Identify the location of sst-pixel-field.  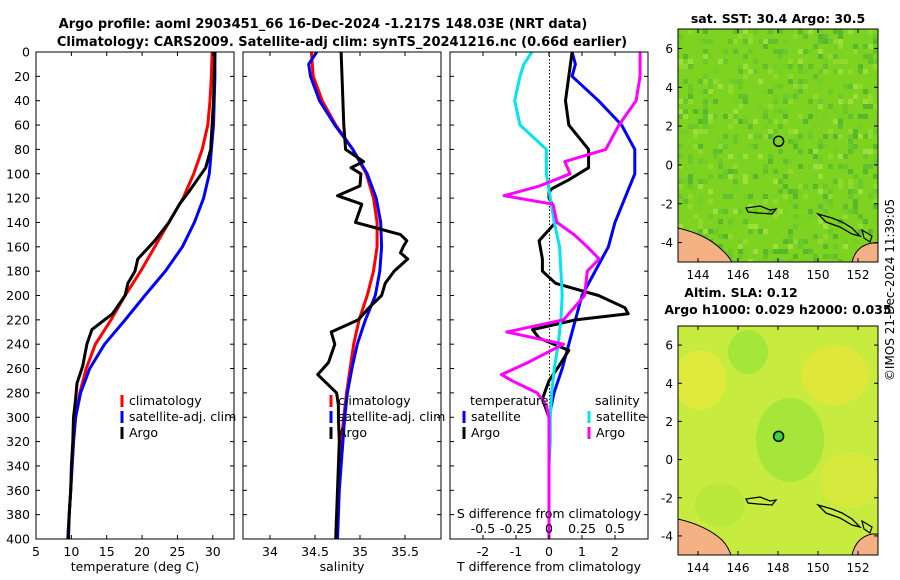
(778, 145).